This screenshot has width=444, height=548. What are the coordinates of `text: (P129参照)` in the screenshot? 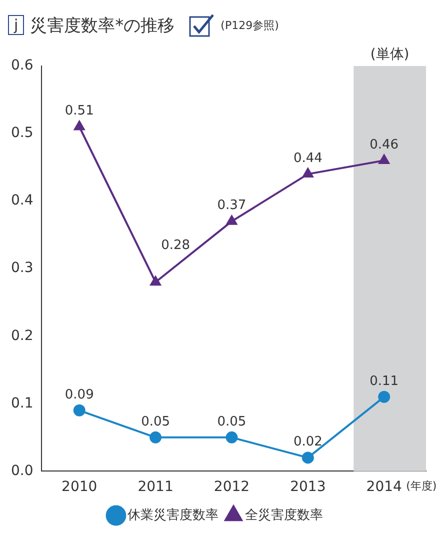 It's located at (249, 25).